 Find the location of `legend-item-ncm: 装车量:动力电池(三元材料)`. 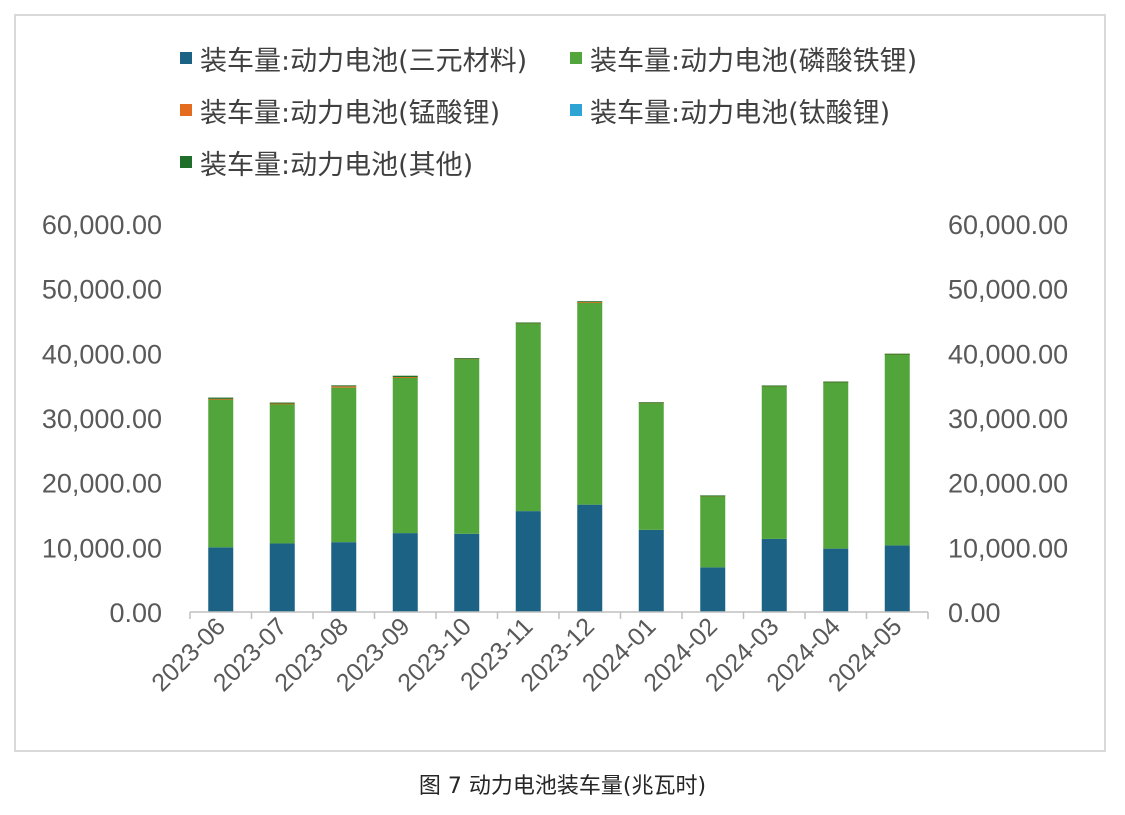

legend-item-ncm: 装车量:动力电池(三元材料) is located at coordinates (353, 58).